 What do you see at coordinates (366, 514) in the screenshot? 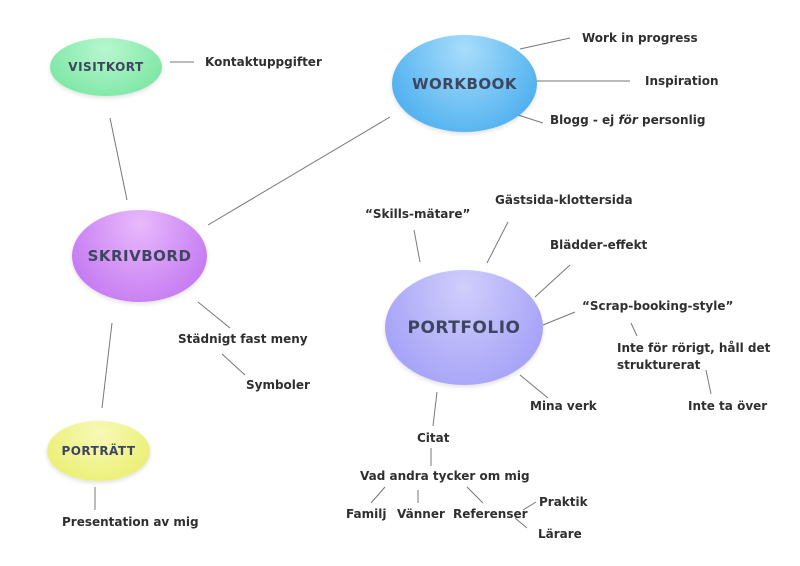
I see `label-familj: Familj` at bounding box center [366, 514].